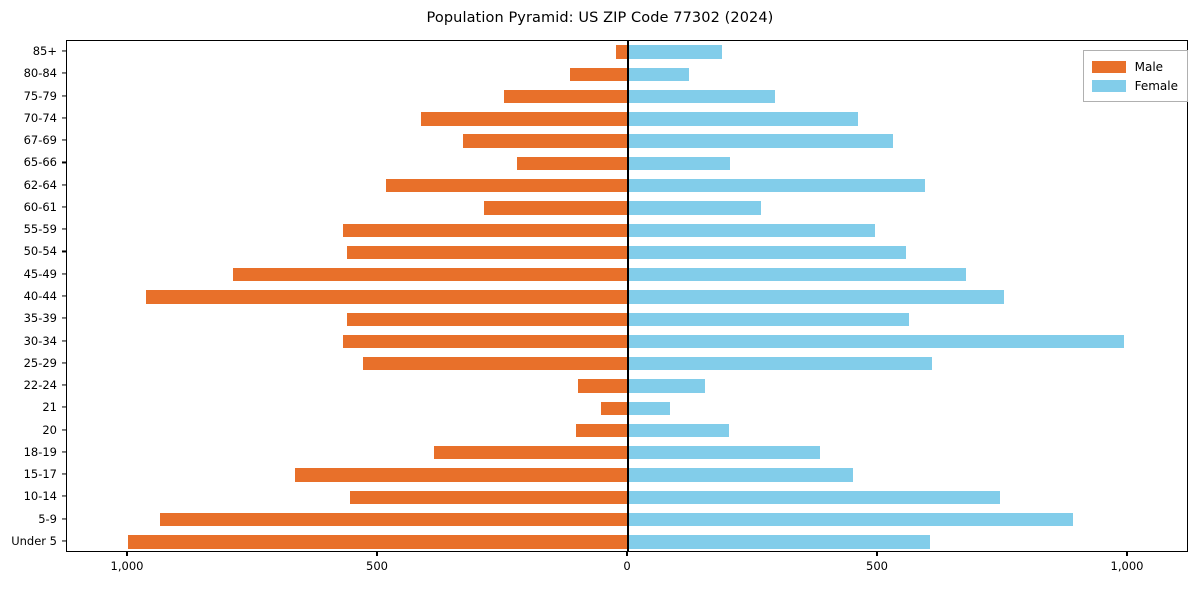 The height and width of the screenshot is (600, 1200). I want to click on chart-legend: Male Female, so click(1135, 76).